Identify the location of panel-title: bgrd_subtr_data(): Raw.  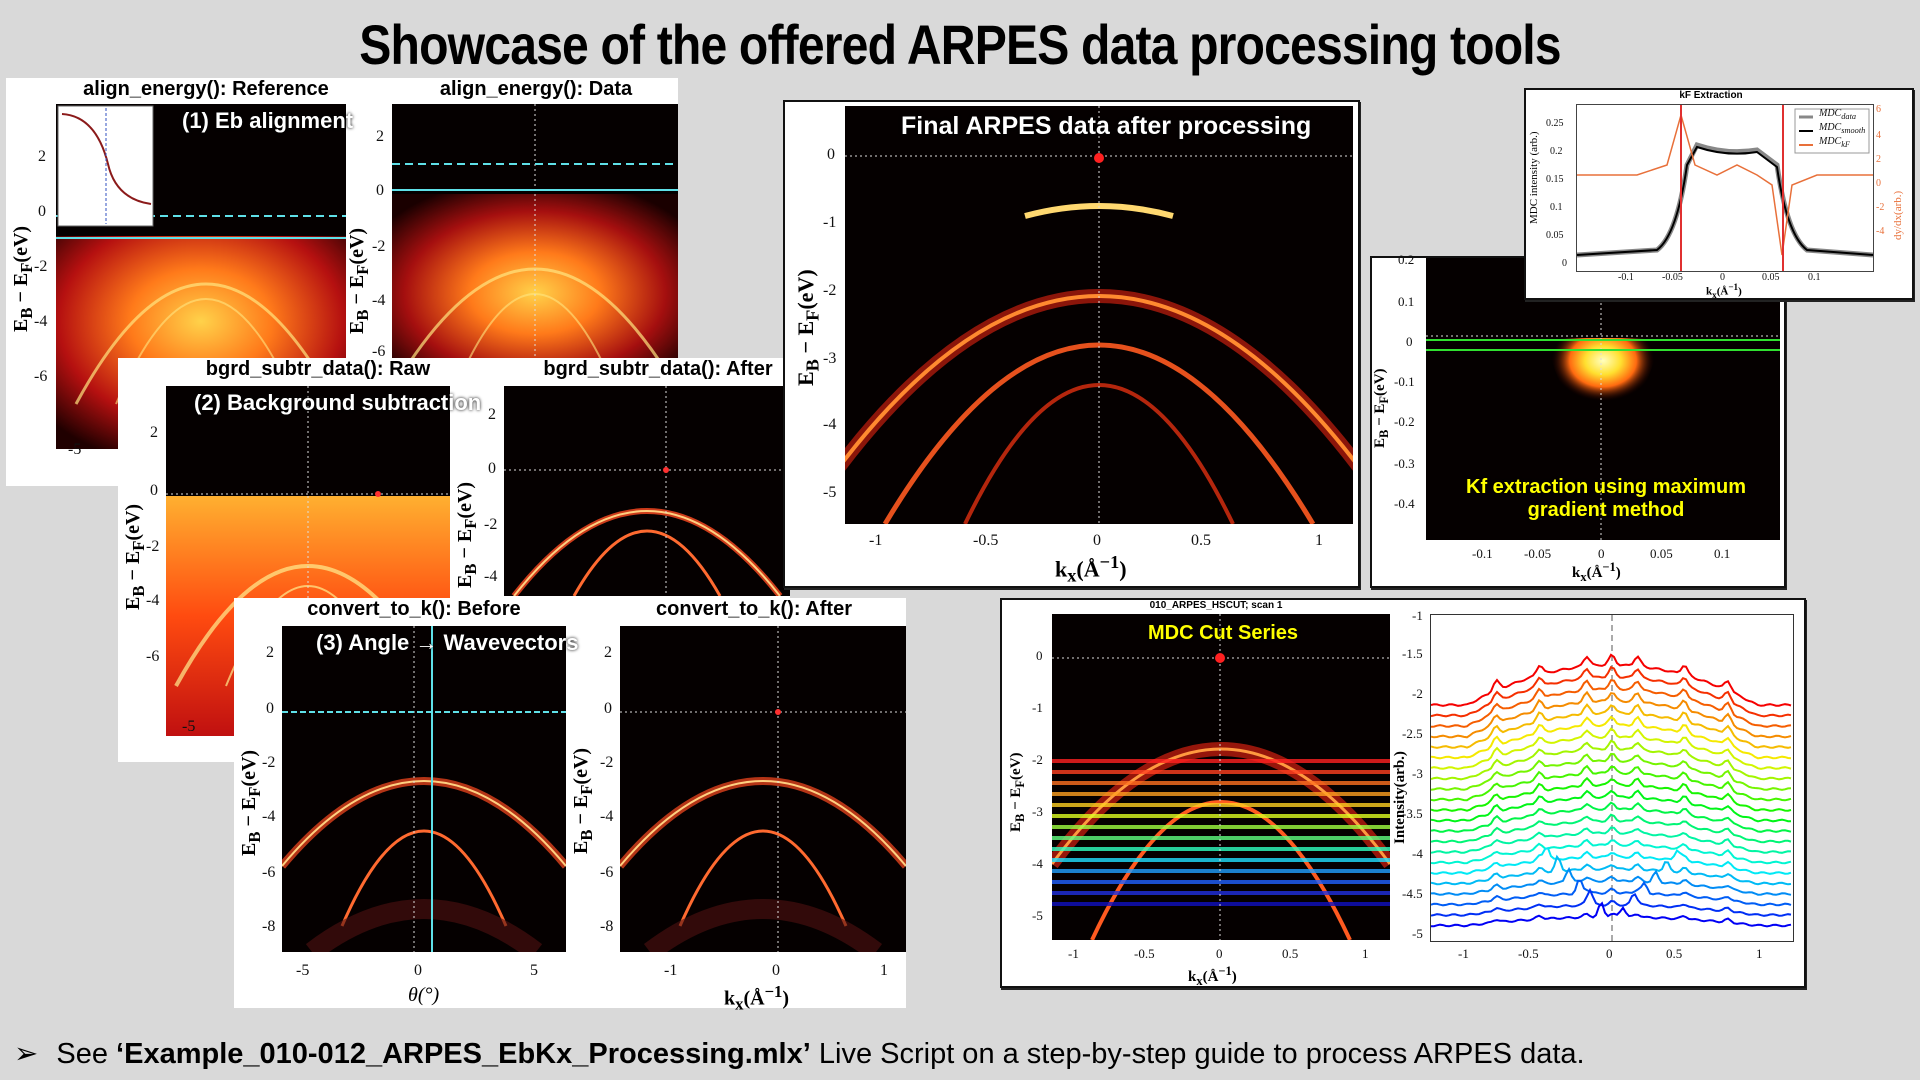
(318, 369).